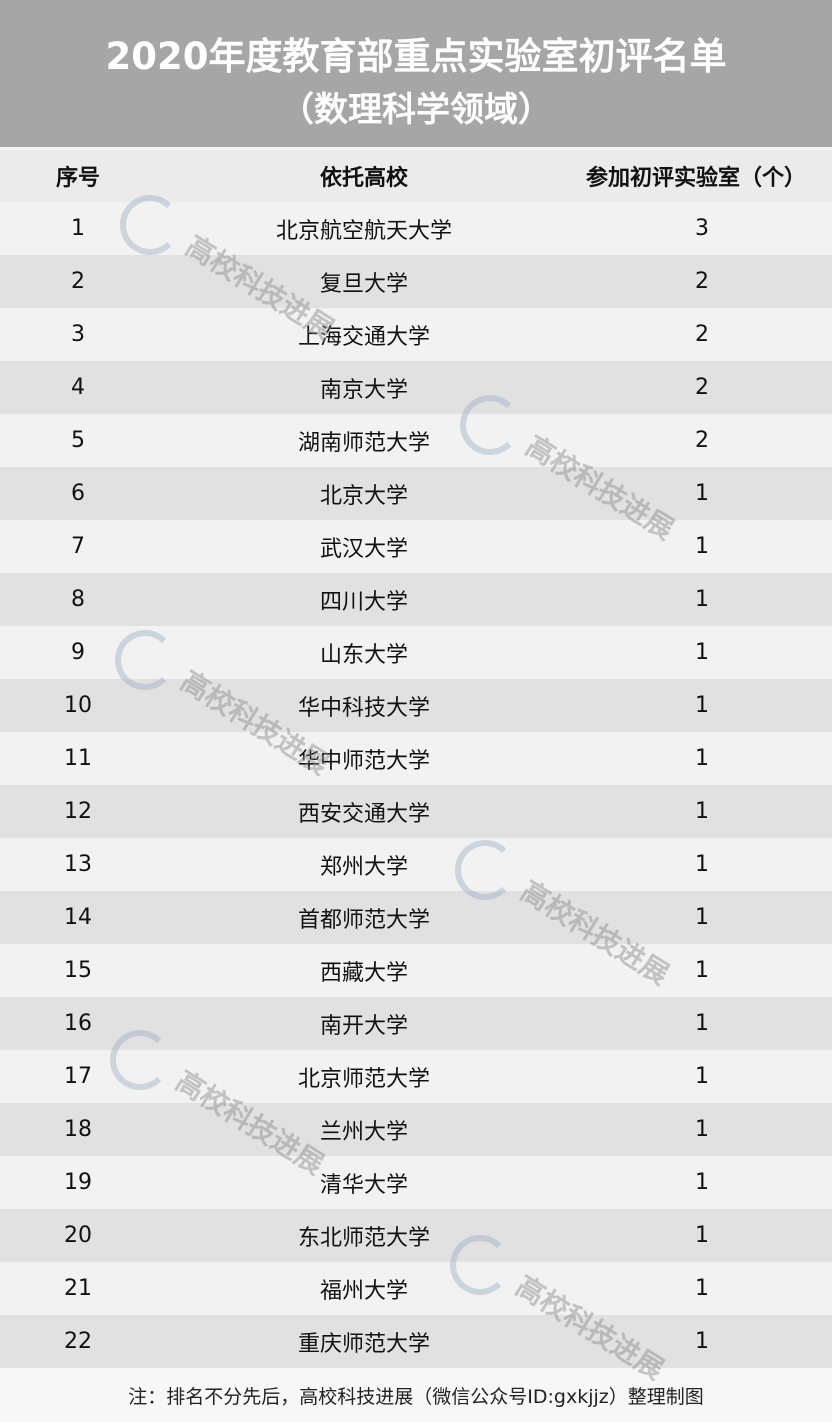 This screenshot has width=832, height=1422. What do you see at coordinates (78, 811) in the screenshot?
I see `cell-index: 12` at bounding box center [78, 811].